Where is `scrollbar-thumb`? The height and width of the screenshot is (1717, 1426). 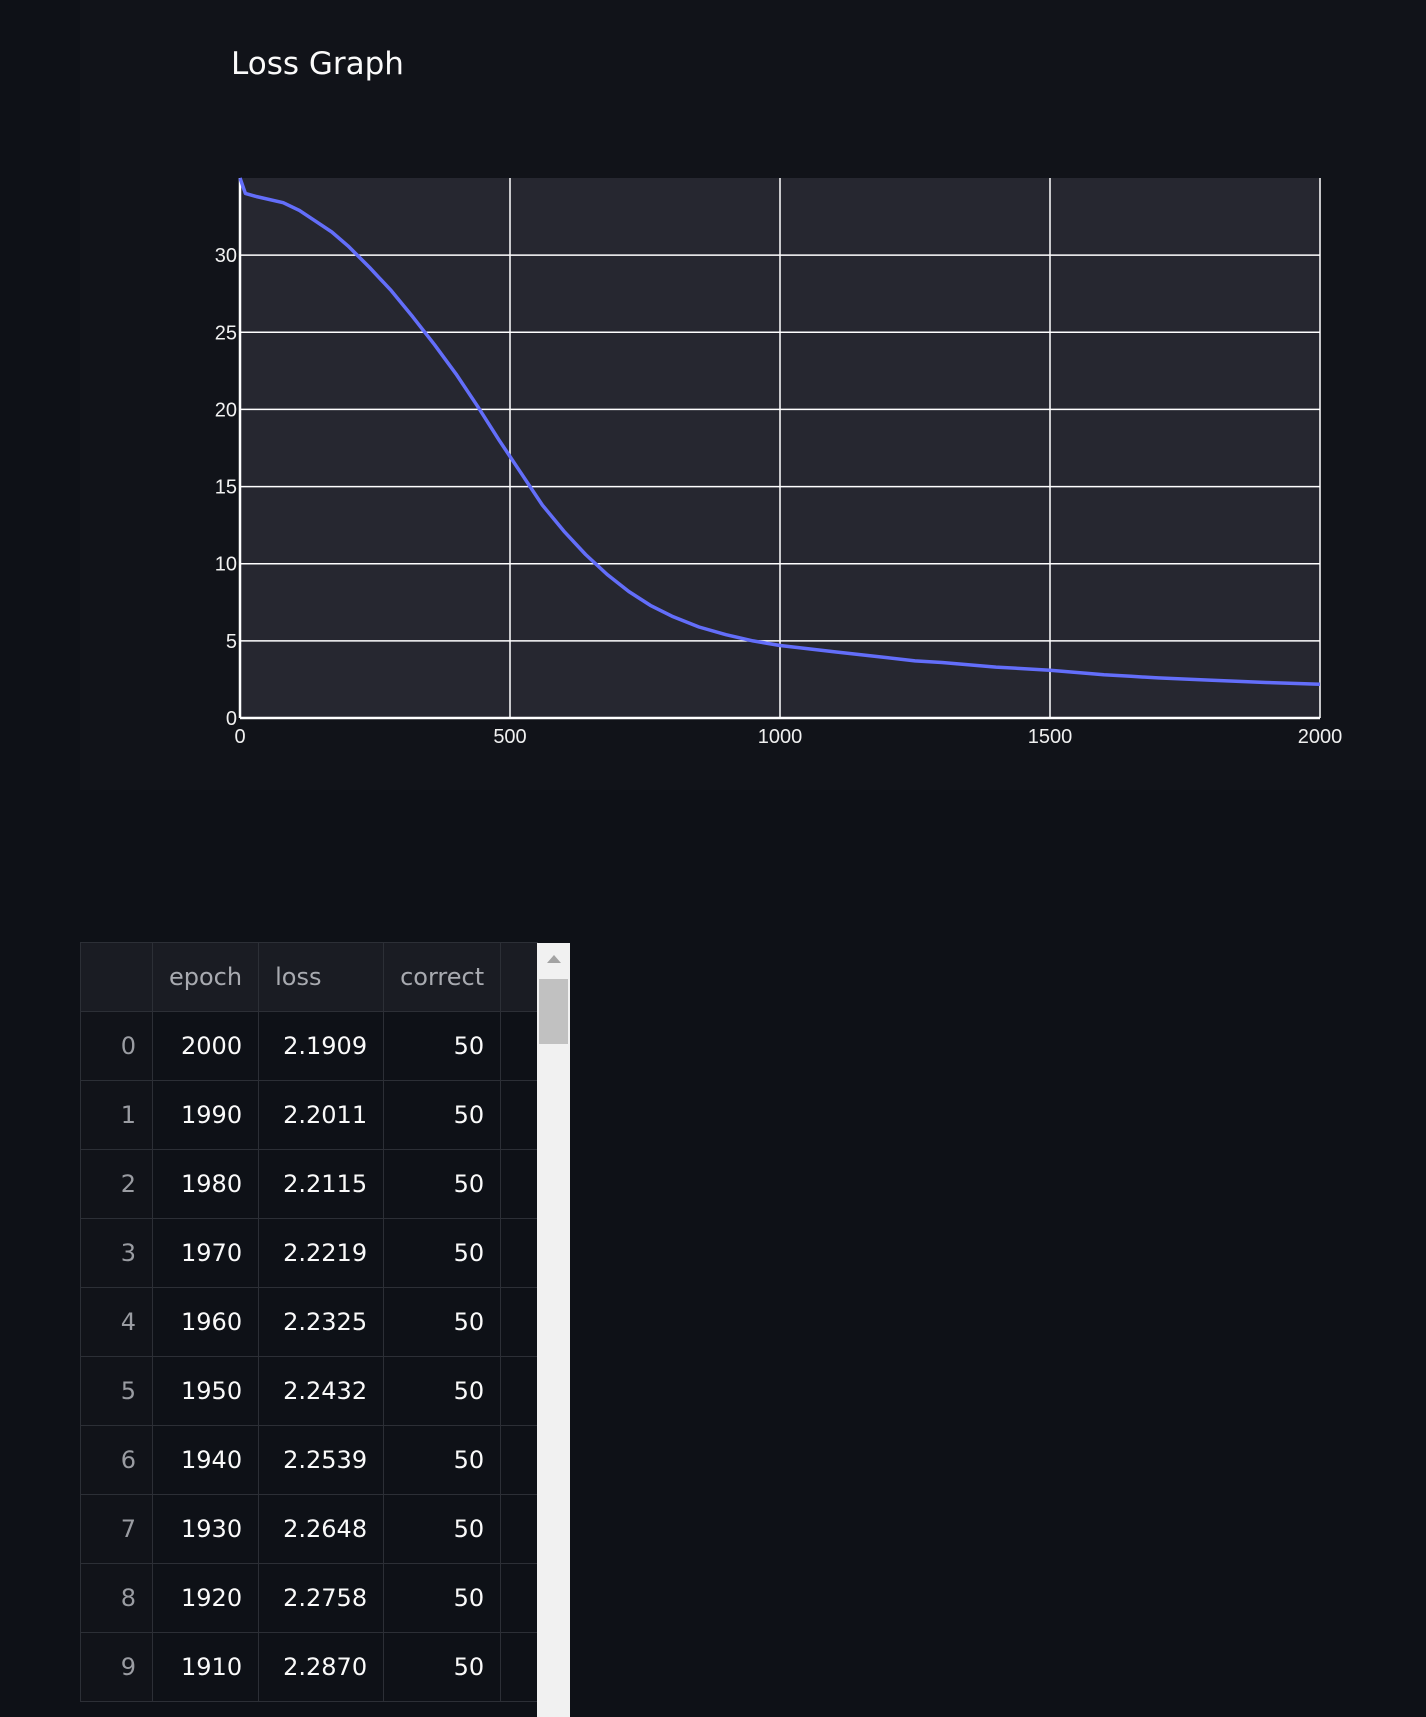 scrollbar-thumb is located at coordinates (553, 1011).